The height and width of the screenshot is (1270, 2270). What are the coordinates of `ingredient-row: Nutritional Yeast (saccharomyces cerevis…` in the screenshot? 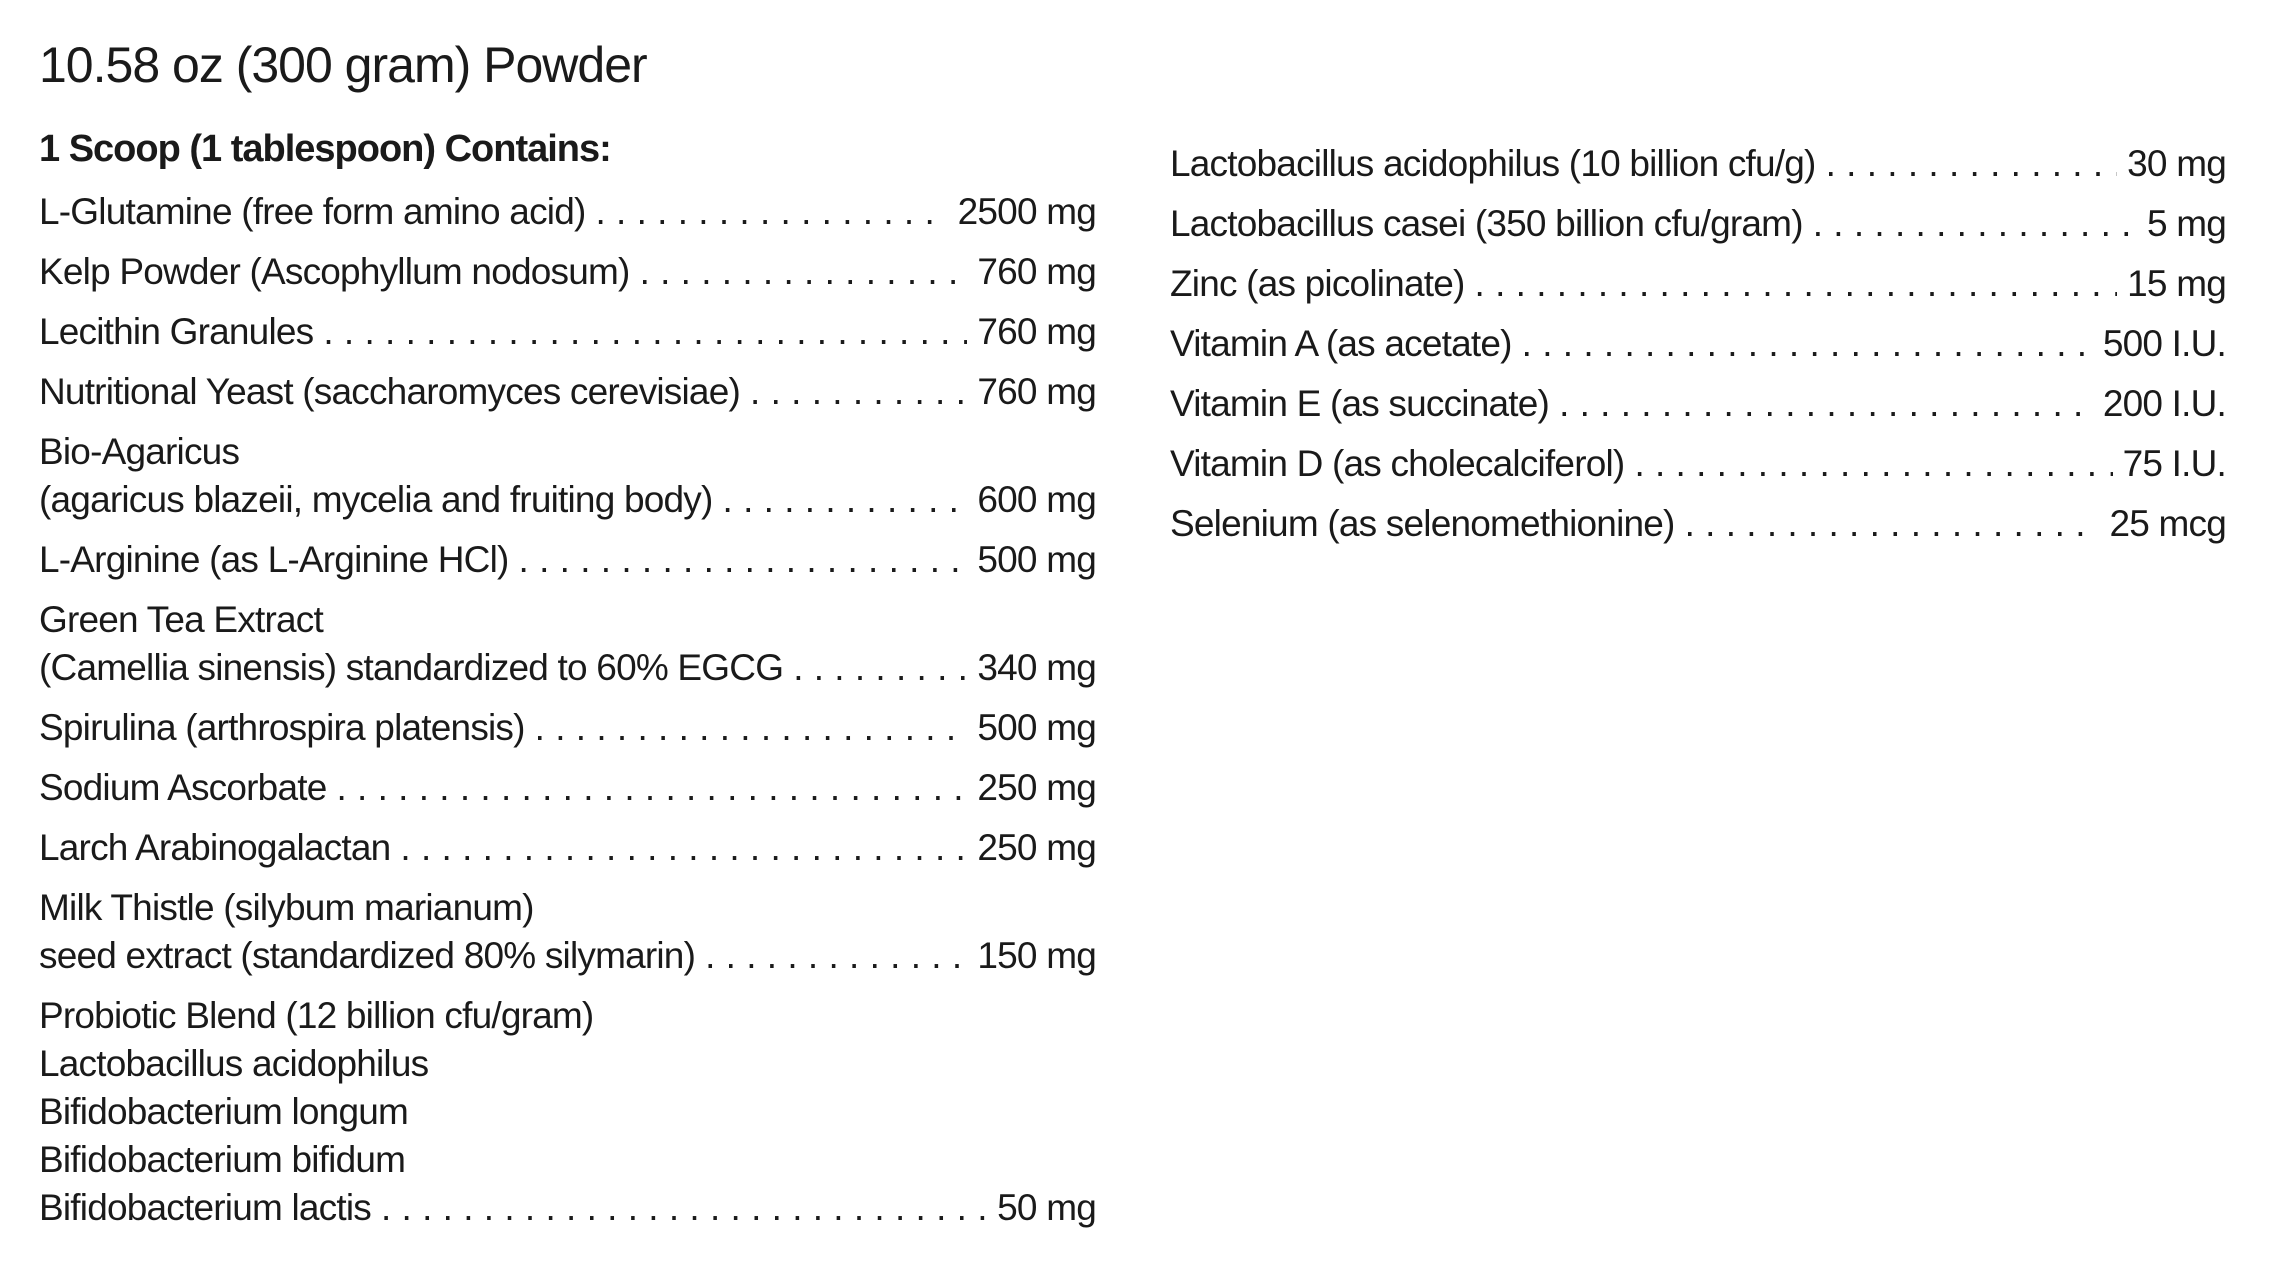 It's located at (568, 392).